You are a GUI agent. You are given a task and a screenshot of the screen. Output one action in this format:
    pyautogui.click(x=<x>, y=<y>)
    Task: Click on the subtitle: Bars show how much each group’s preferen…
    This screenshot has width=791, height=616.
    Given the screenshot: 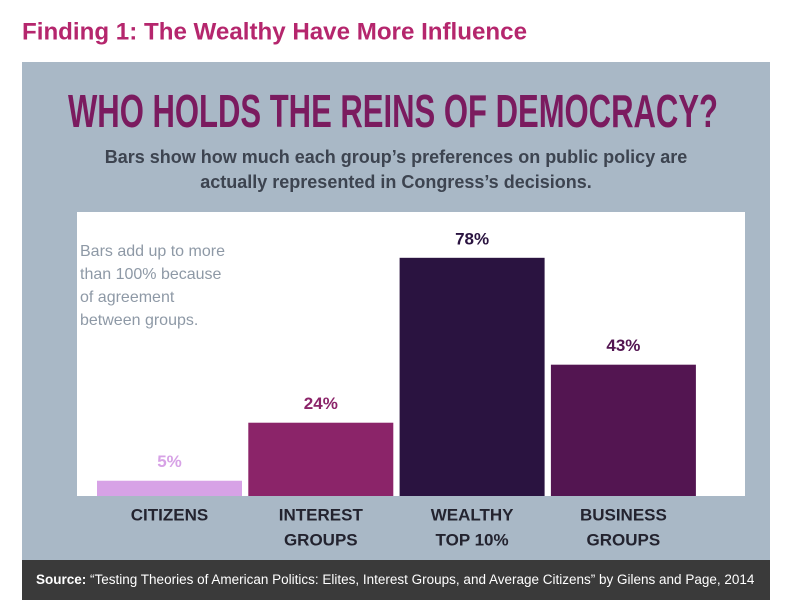 What is the action you would take?
    pyautogui.click(x=396, y=157)
    